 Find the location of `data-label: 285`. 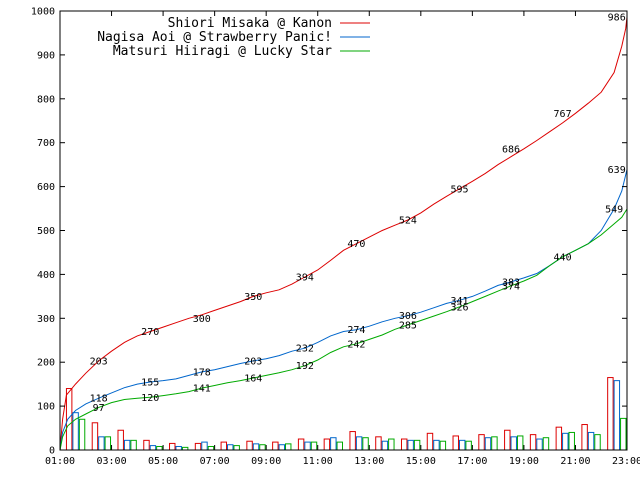

data-label: 285 is located at coordinates (408, 325).